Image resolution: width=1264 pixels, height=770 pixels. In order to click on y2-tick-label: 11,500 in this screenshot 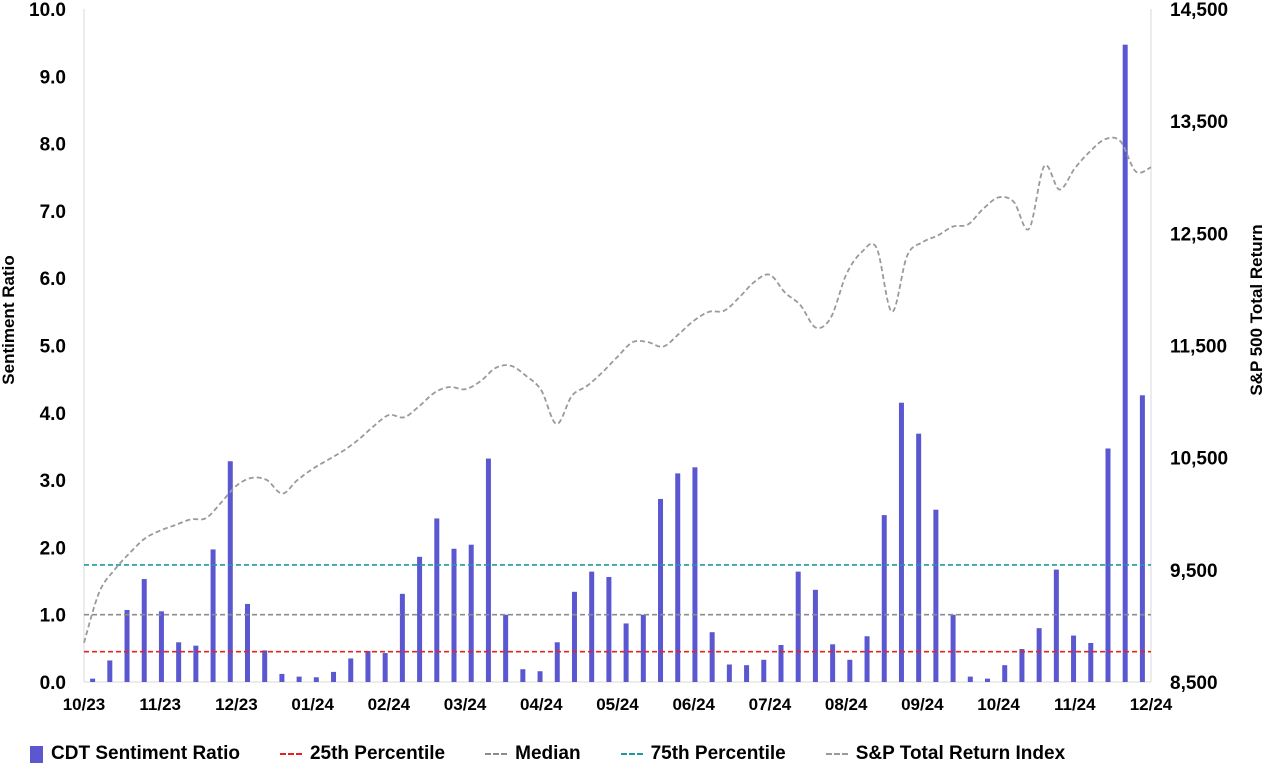, I will do `click(1198, 347)`.